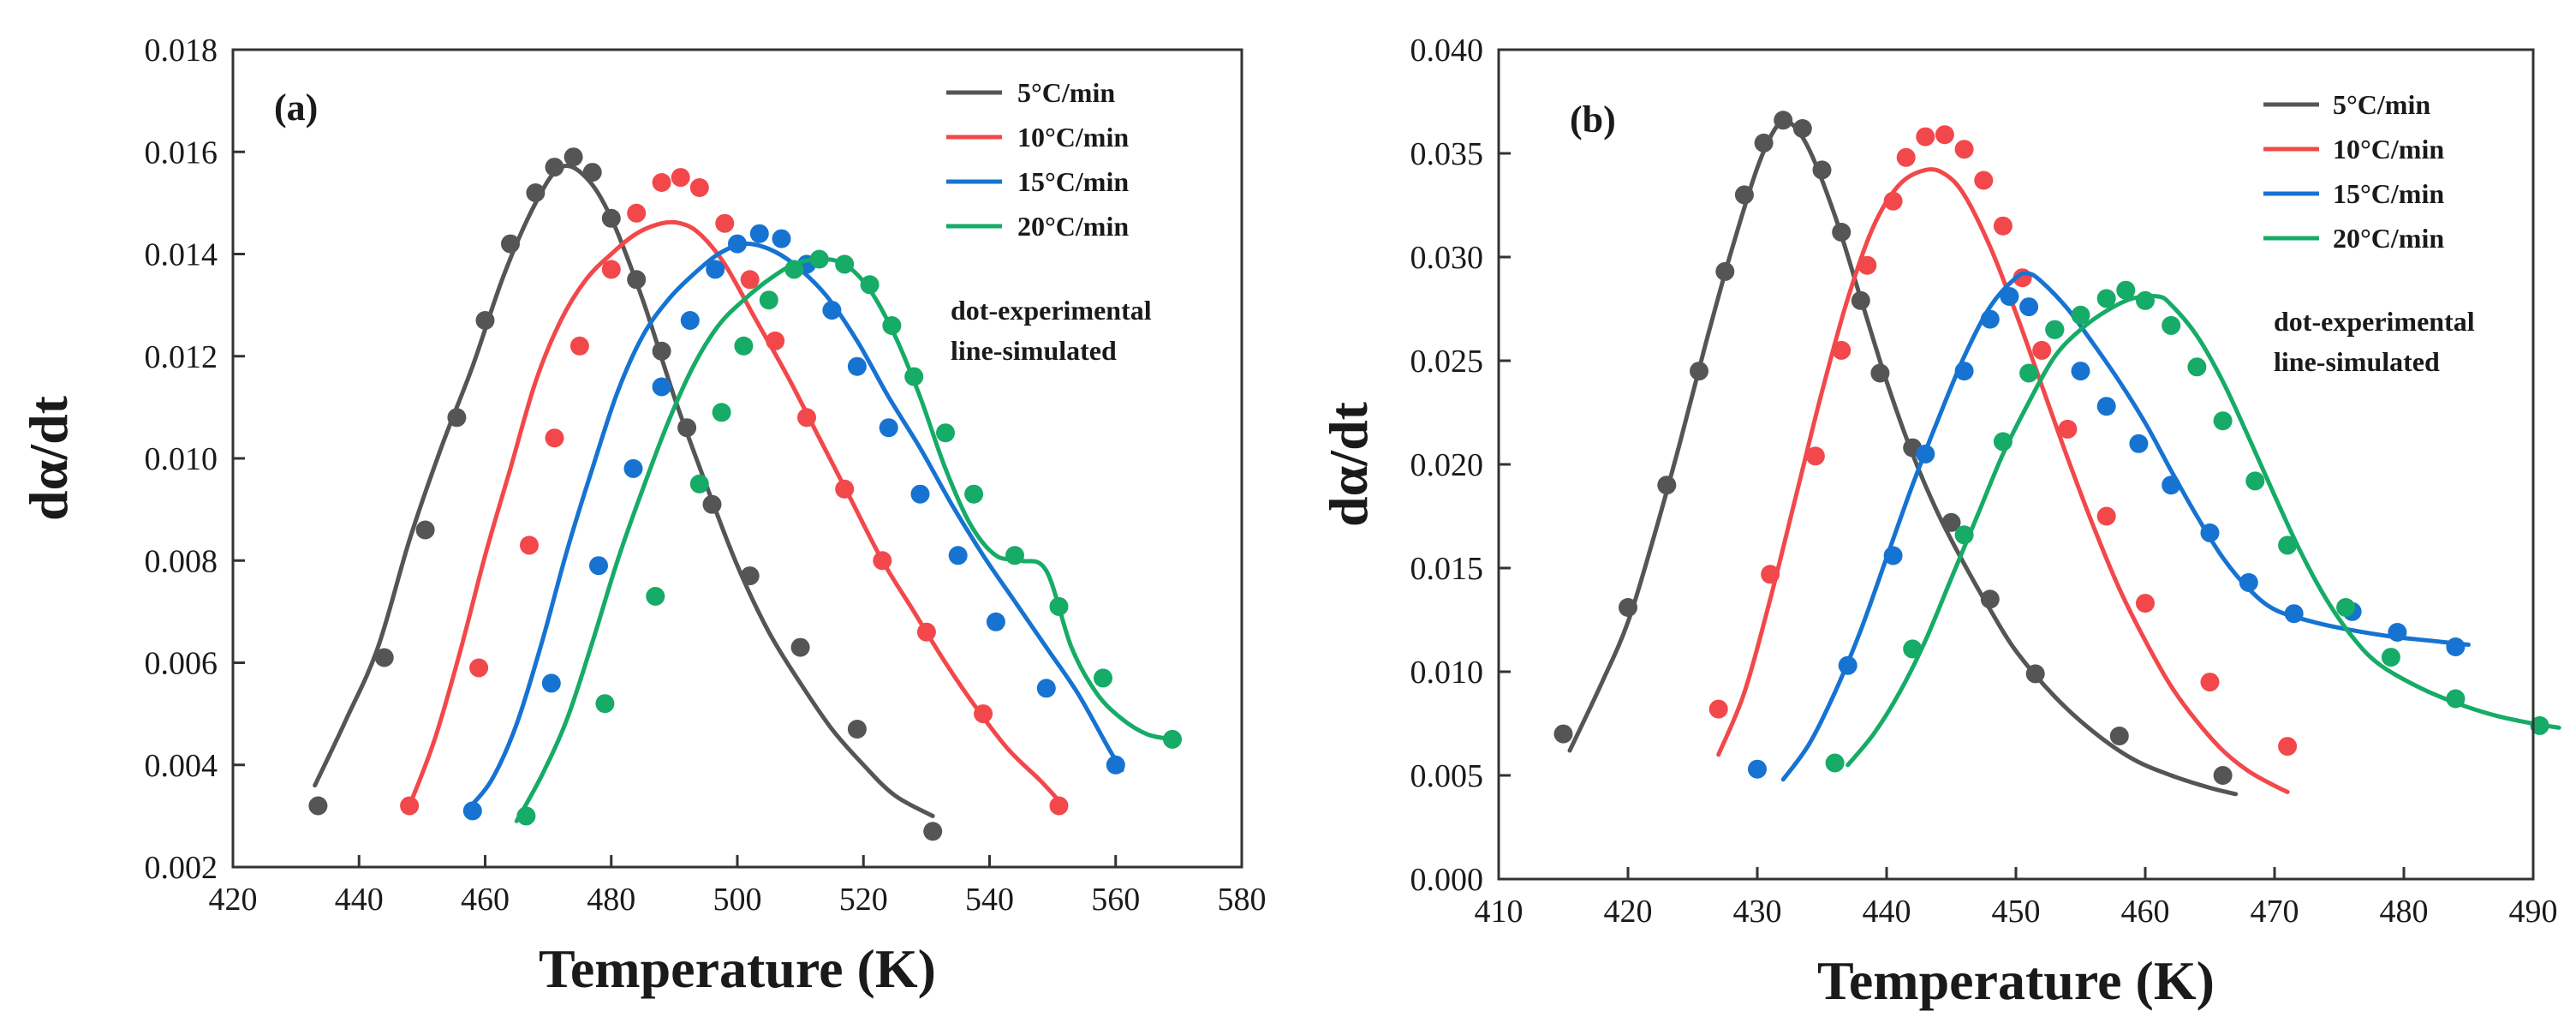 The height and width of the screenshot is (1035, 2576). Describe the element at coordinates (1066, 92) in the screenshot. I see `legend-label: 5°C/min` at that location.